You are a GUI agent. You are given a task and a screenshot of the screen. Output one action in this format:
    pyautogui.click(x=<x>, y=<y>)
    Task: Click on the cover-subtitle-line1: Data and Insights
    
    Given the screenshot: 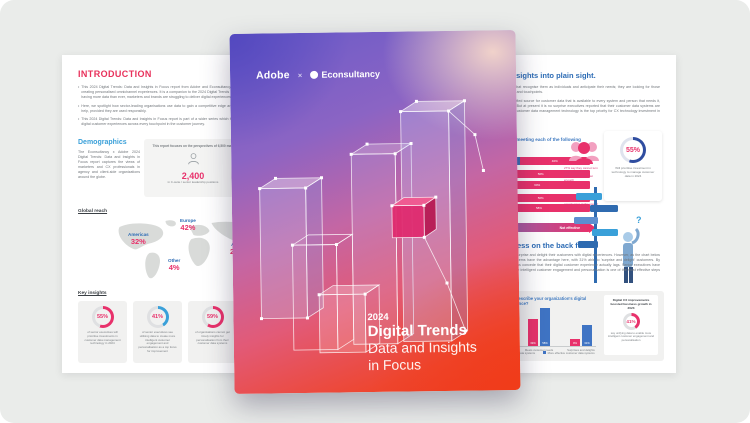 What is the action you would take?
    pyautogui.click(x=422, y=347)
    